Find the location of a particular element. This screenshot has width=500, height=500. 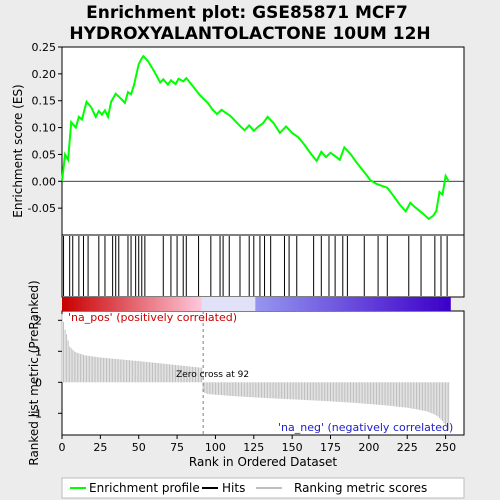

xtick-label: 125 is located at coordinates (253, 447).